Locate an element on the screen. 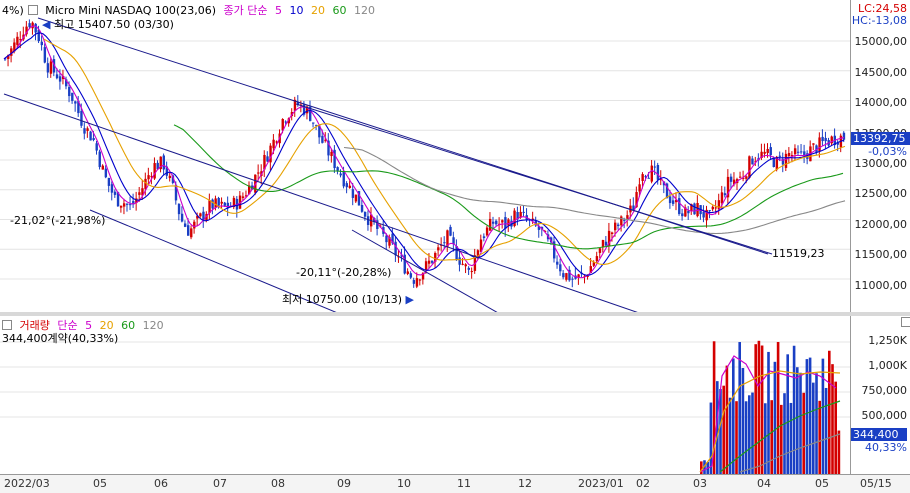  ma-period-60: 60 is located at coordinates (339, 10).